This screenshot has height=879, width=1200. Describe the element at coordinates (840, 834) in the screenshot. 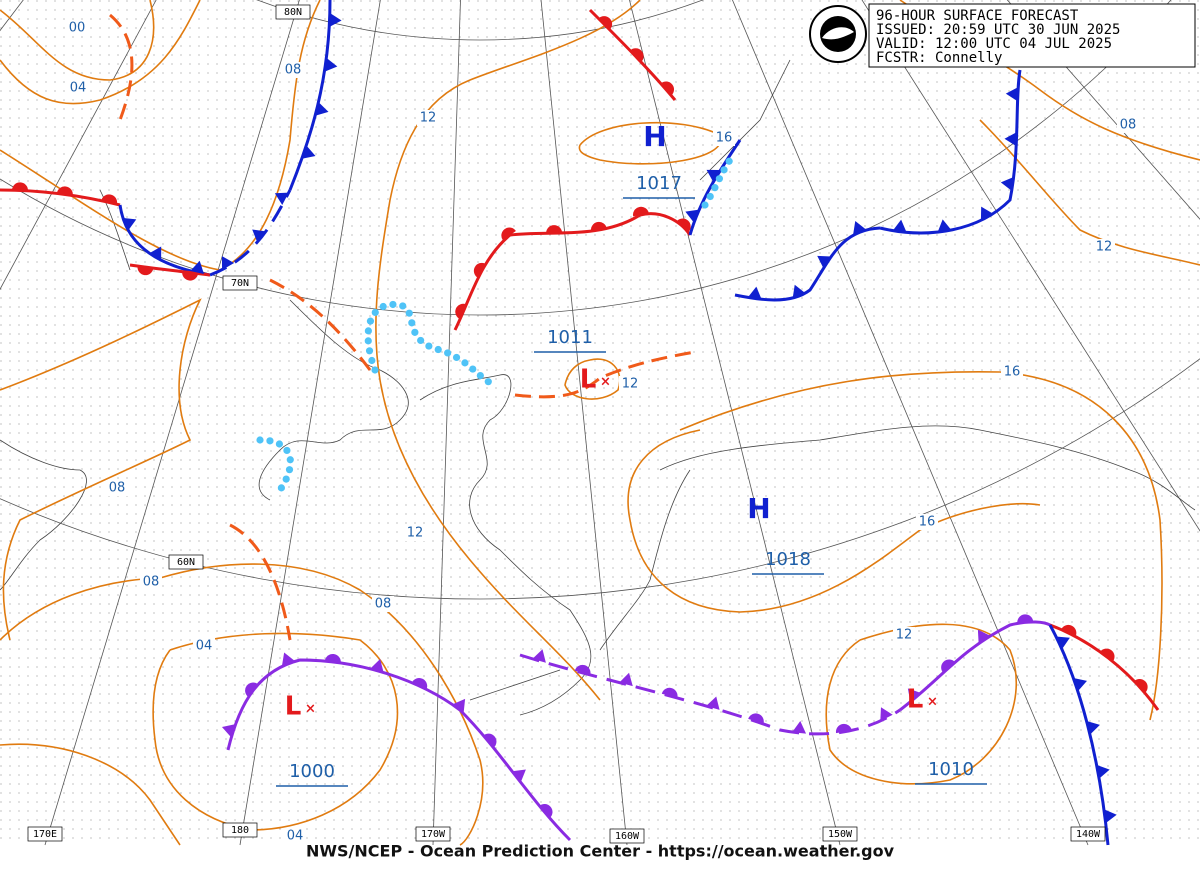

I see `grid-label: 150W` at that location.